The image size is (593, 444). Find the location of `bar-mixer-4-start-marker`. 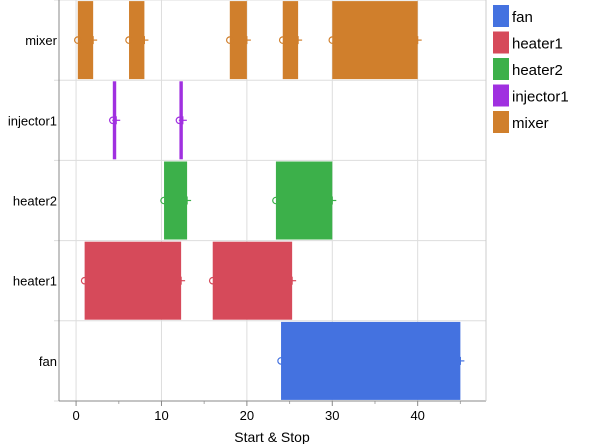

bar-mixer-4-start-marker is located at coordinates (332, 40).